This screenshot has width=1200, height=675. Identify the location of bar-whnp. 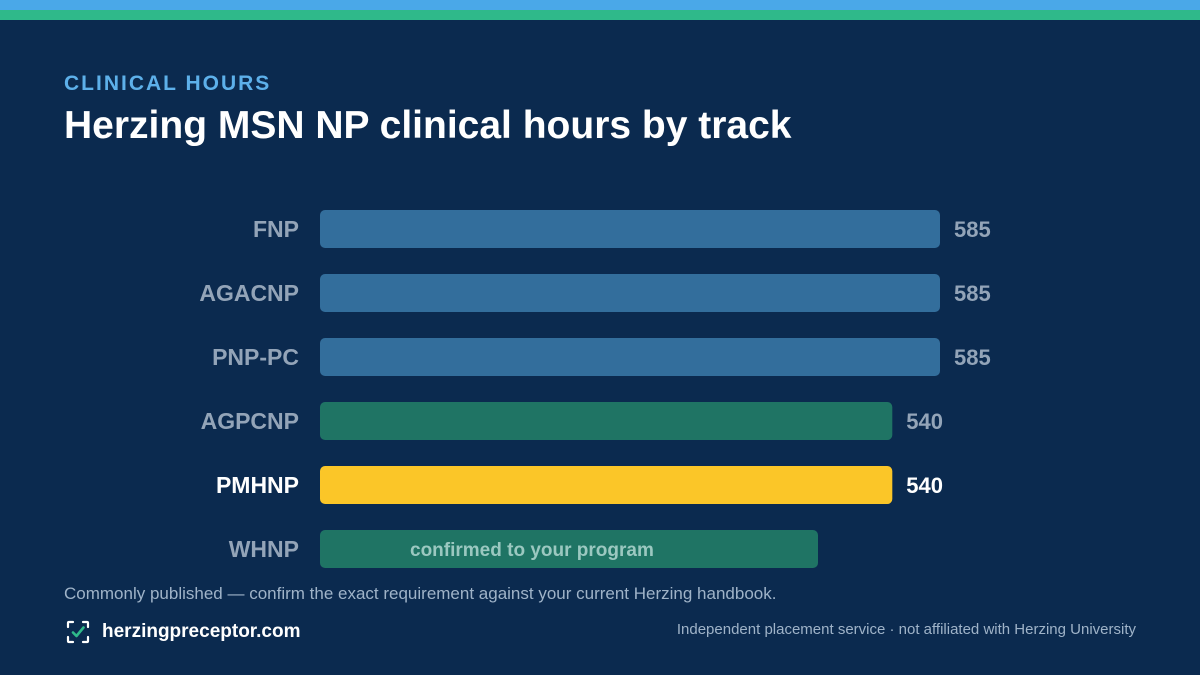
(569, 549).